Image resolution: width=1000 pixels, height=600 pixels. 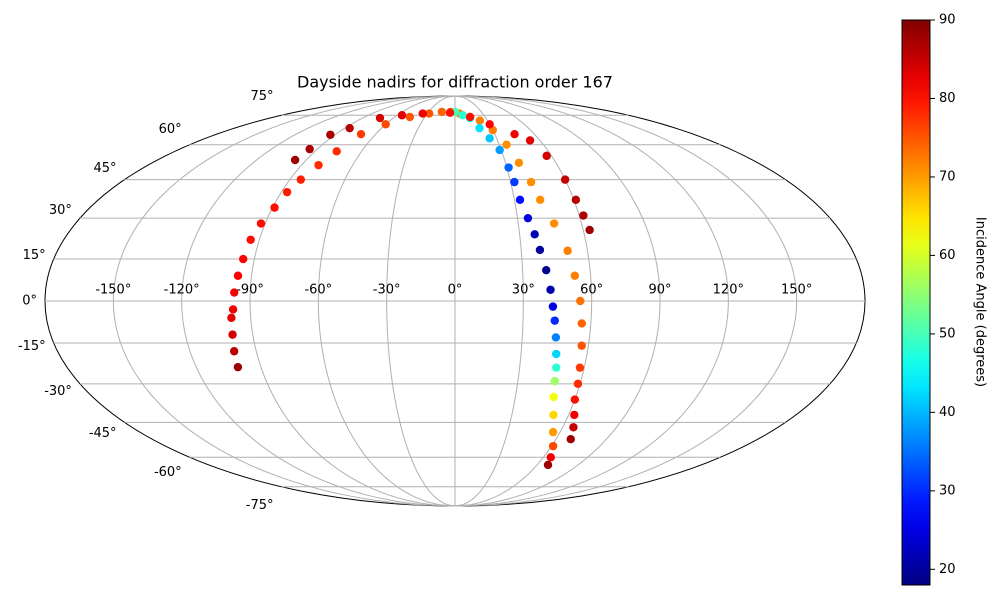 I want to click on colorbar-tick-label: 50, so click(x=947, y=333).